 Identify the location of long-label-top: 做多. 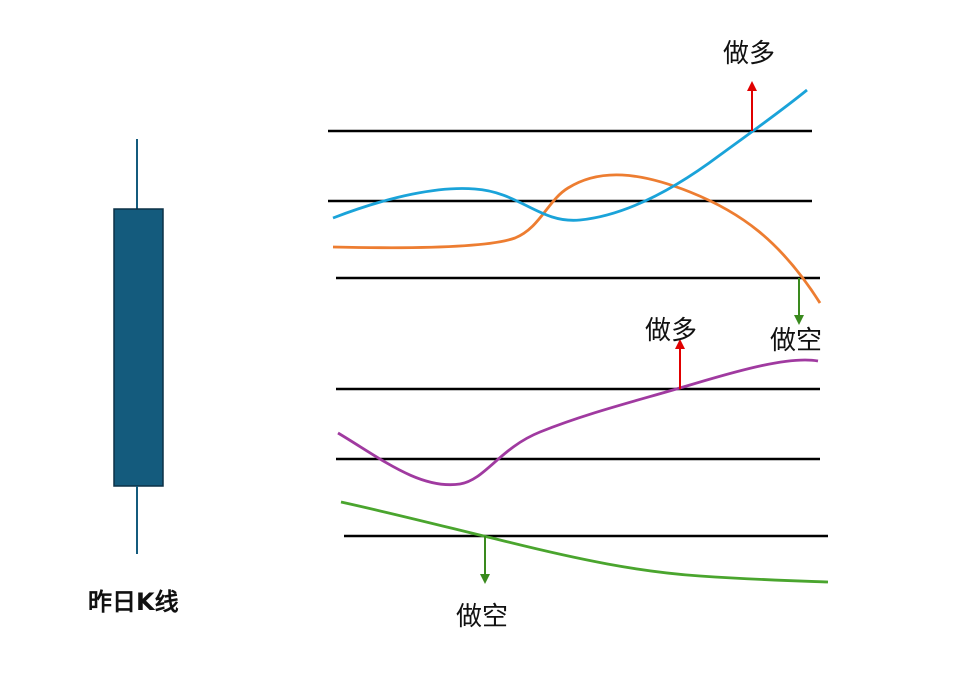
(749, 54).